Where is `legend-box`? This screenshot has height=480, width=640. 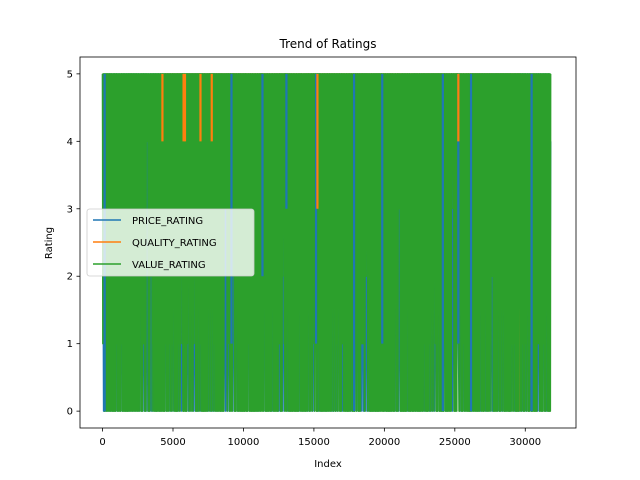 legend-box is located at coordinates (170, 242).